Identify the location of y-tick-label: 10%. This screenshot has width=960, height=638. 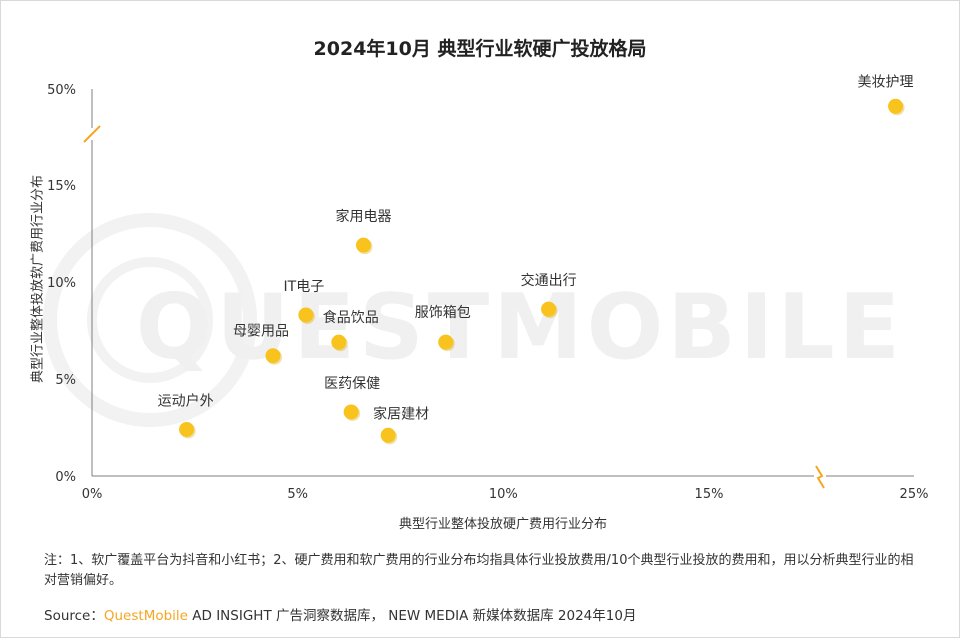
(61, 283).